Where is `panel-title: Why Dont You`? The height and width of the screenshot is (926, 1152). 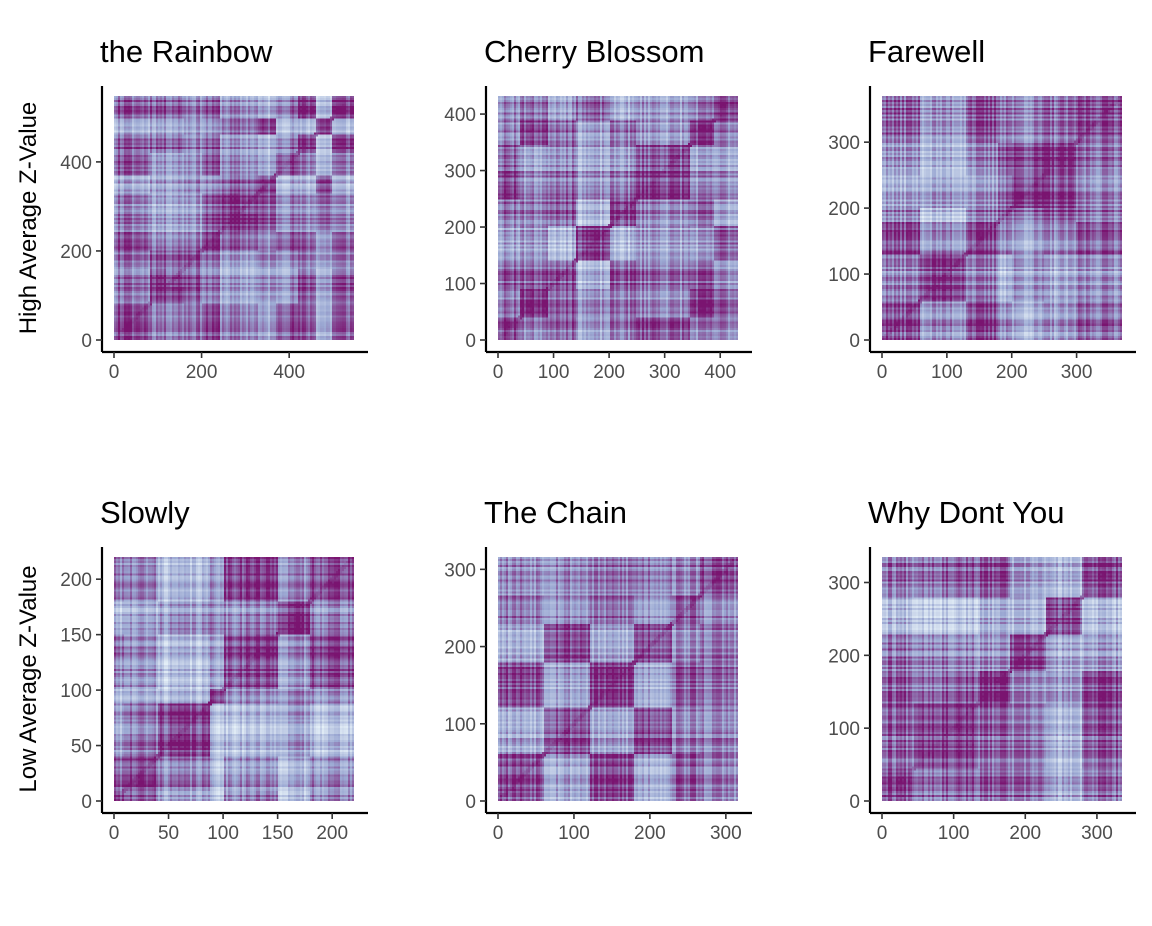
panel-title: Why Dont You is located at coordinates (966, 512).